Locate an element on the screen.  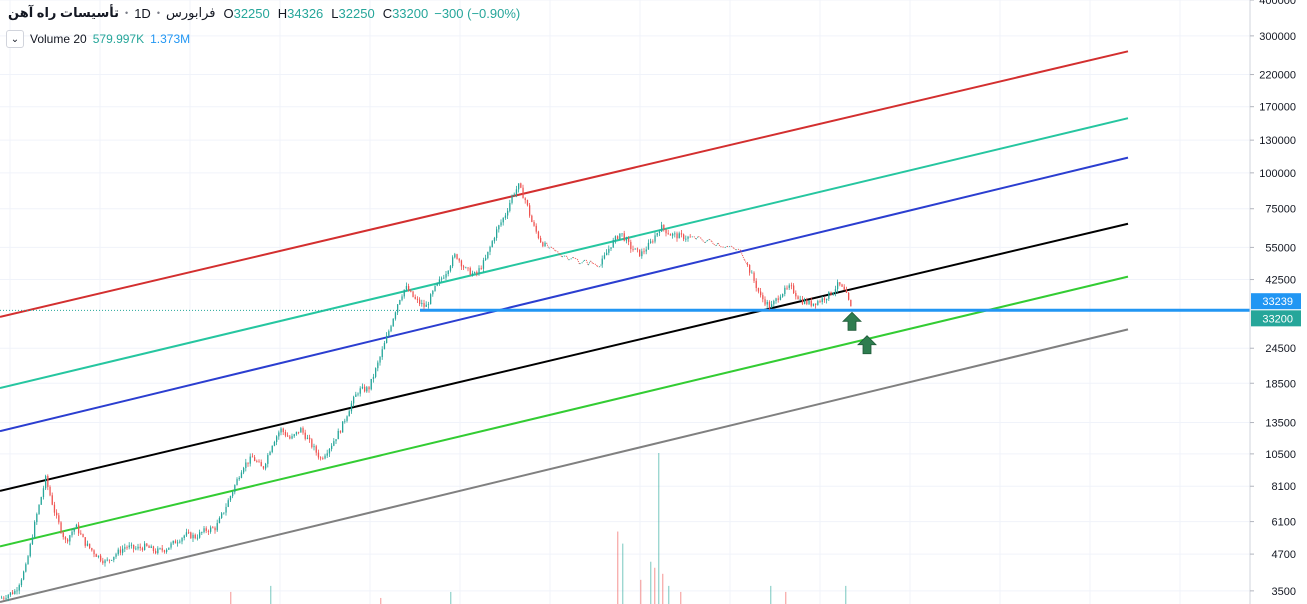
chevron-down-icon: ⌄ is located at coordinates (15, 39).